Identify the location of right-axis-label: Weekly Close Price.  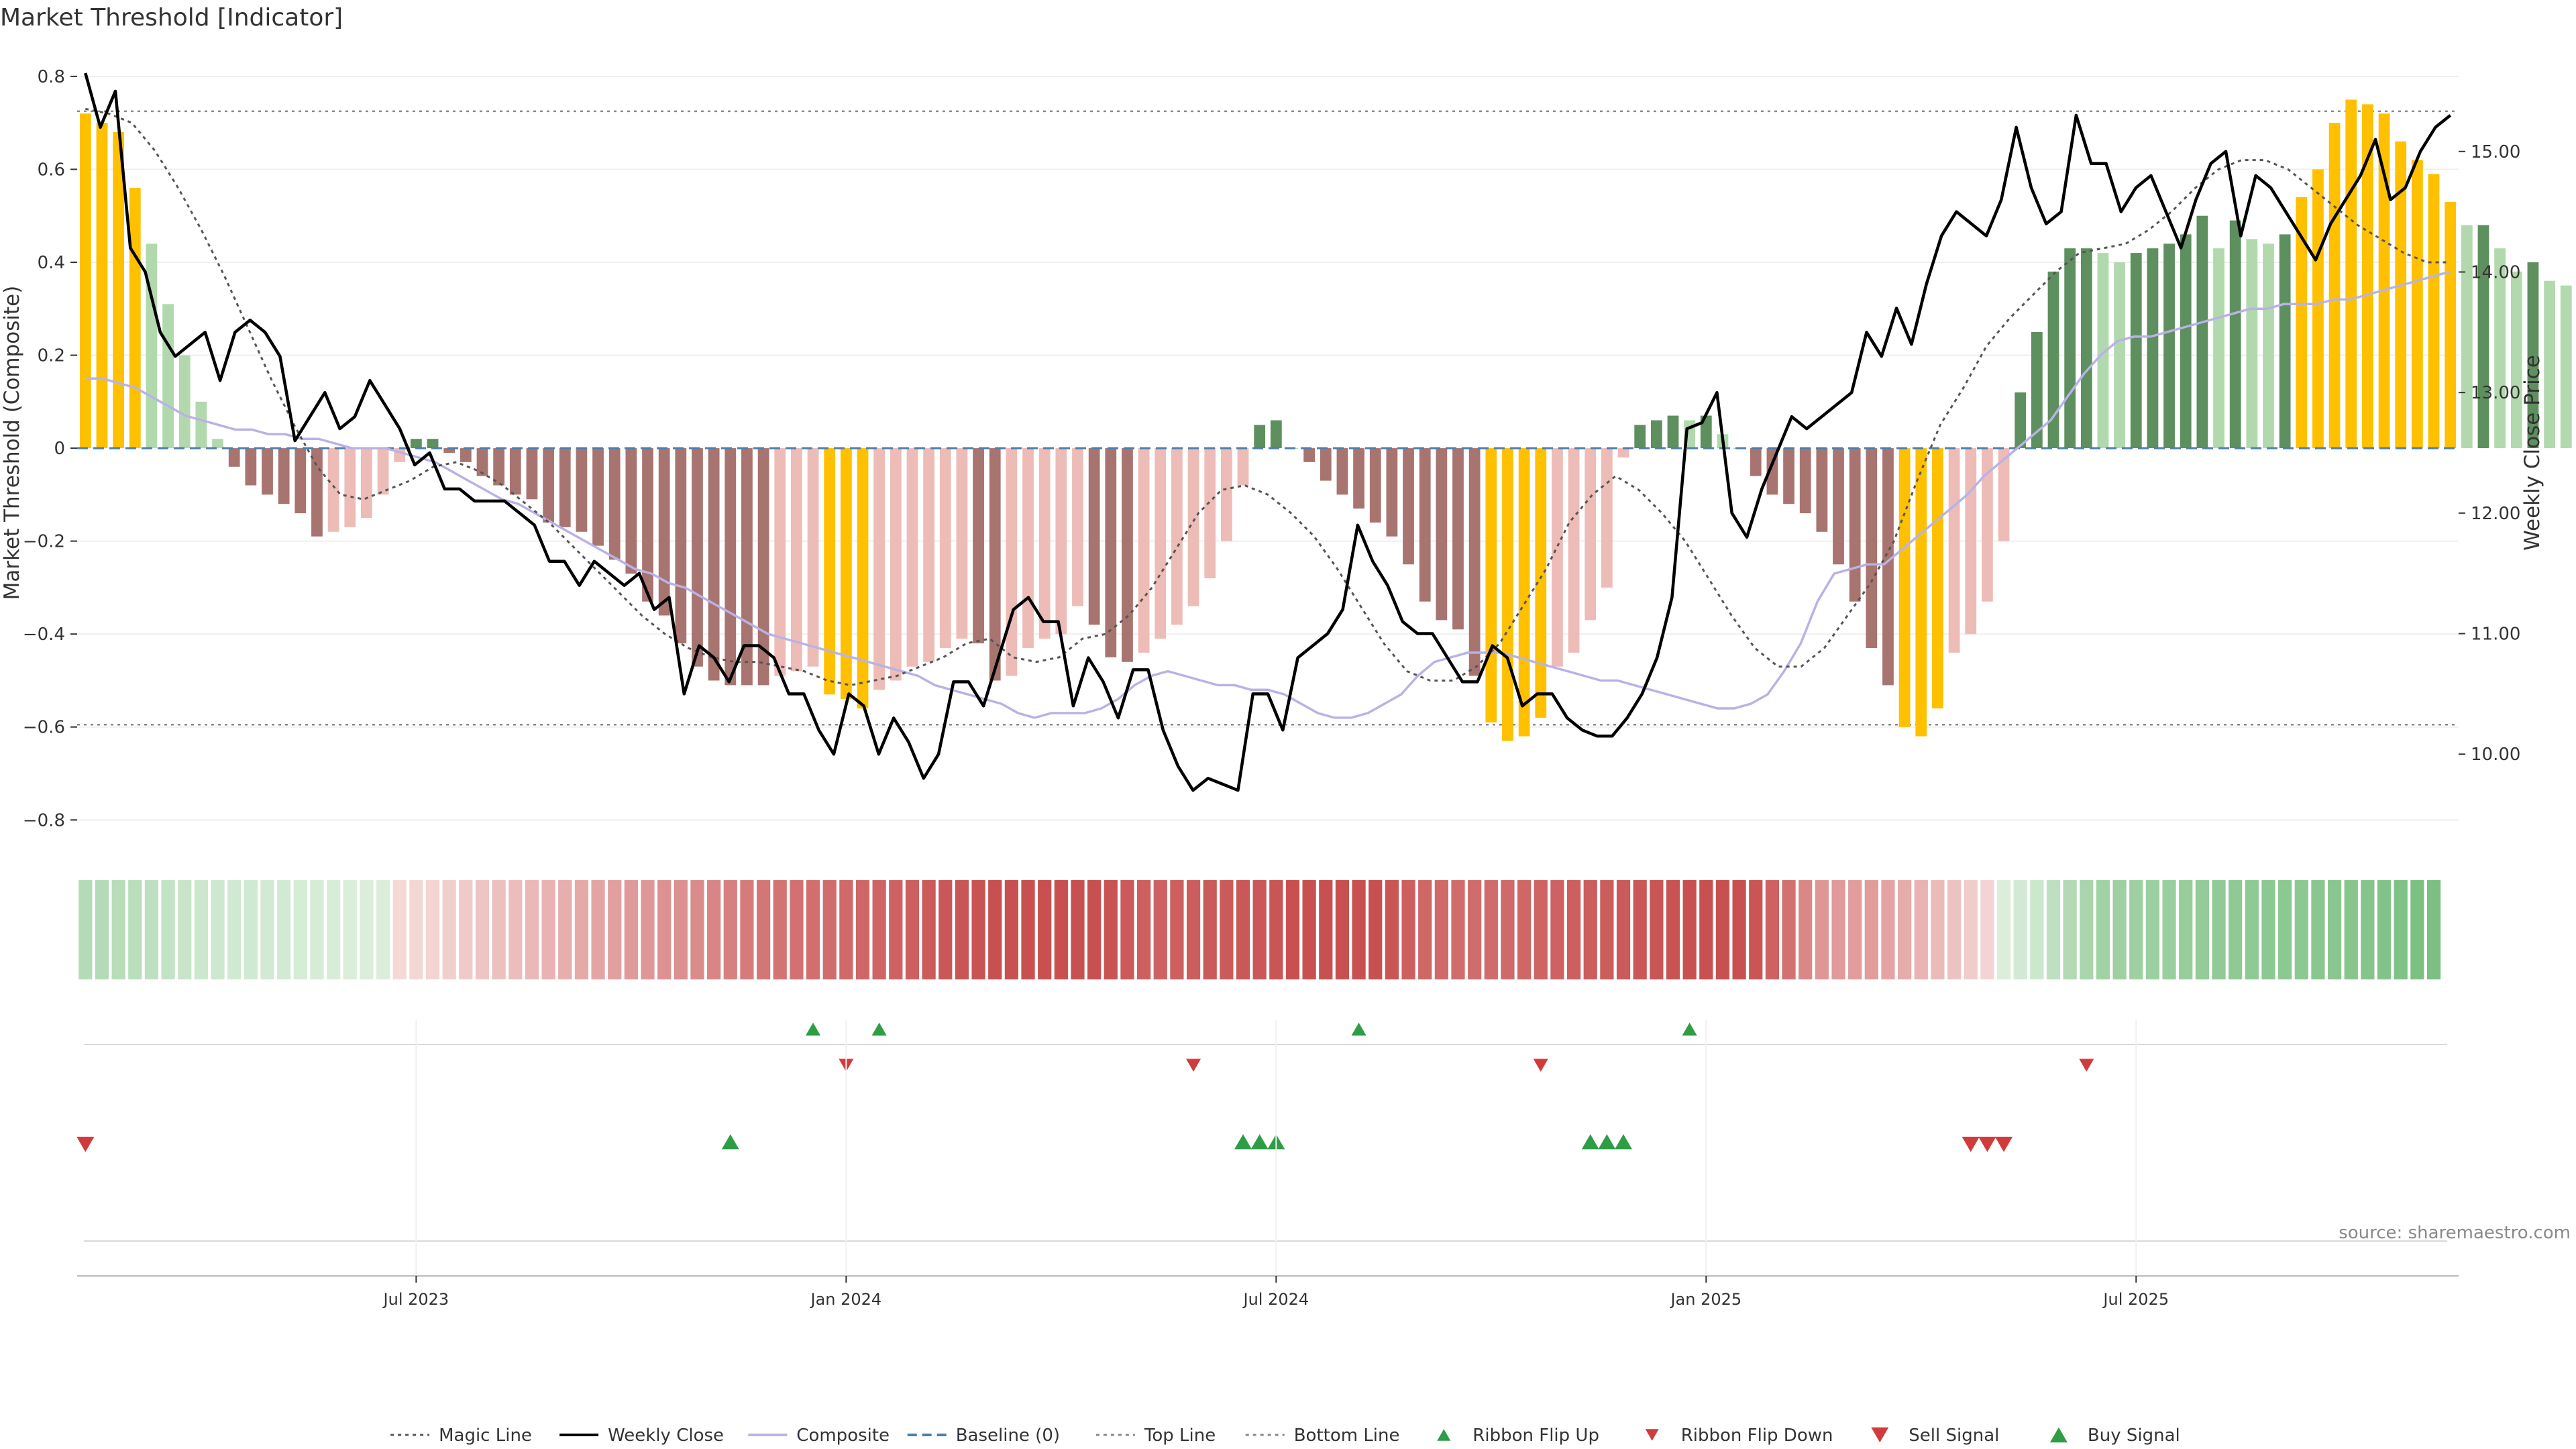
(2532, 453).